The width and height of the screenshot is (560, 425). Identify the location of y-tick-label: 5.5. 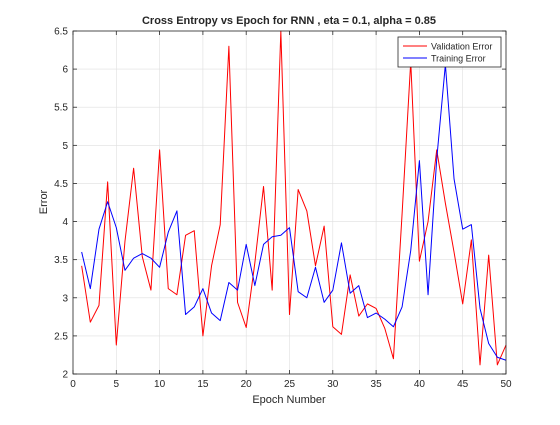
(61, 108).